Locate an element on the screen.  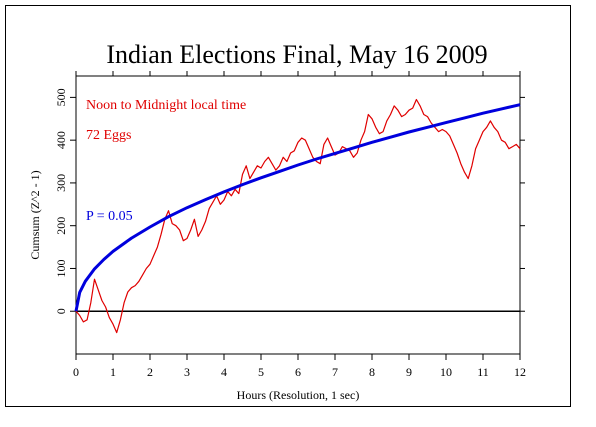
x-tick-label: 5 is located at coordinates (261, 372).